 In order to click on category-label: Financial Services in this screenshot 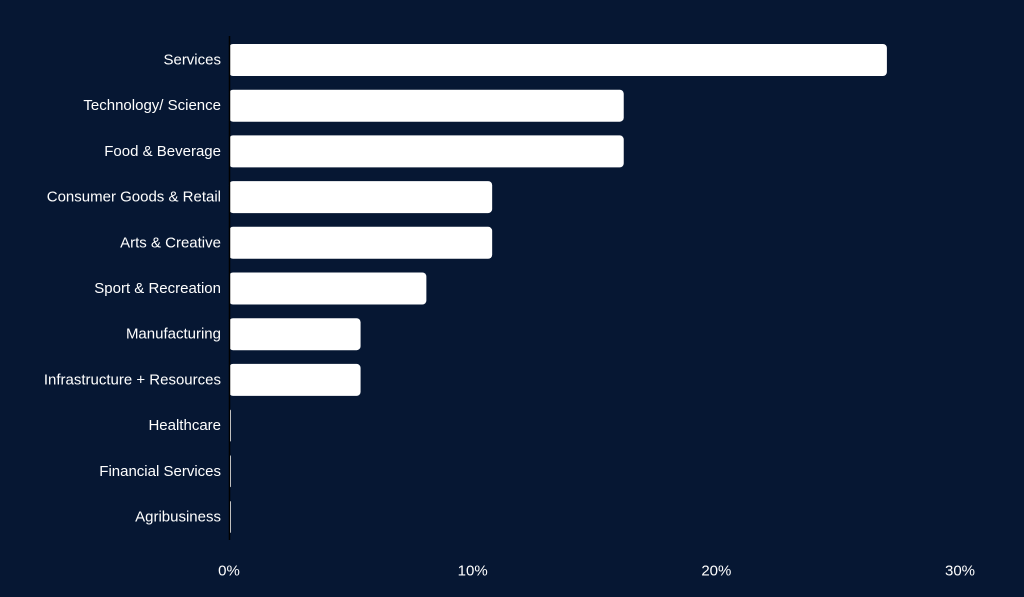, I will do `click(160, 471)`.